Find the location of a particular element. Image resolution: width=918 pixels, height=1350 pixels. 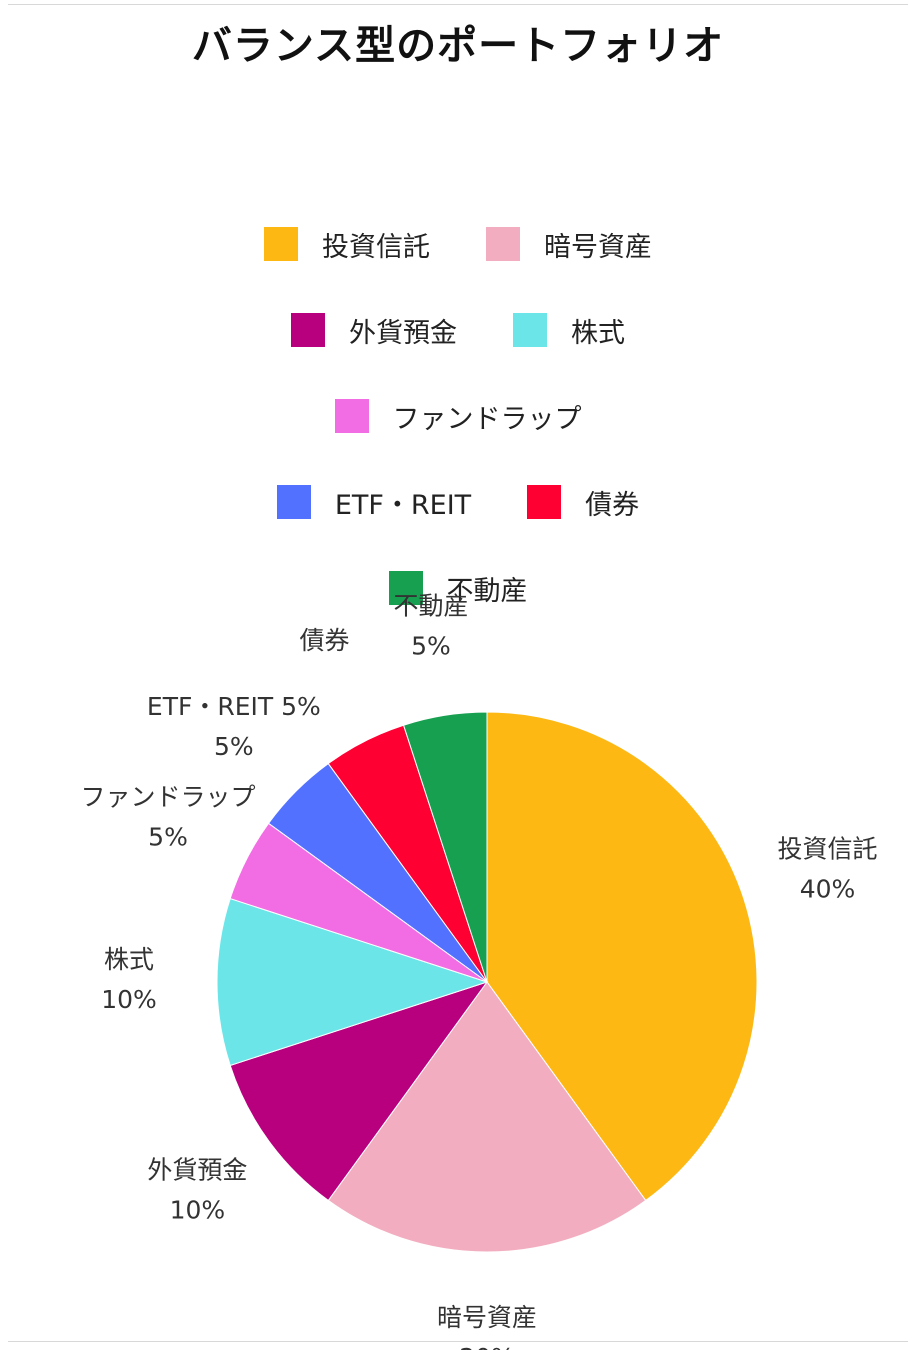

slice-label: 暗号資産 is located at coordinates (487, 1317).